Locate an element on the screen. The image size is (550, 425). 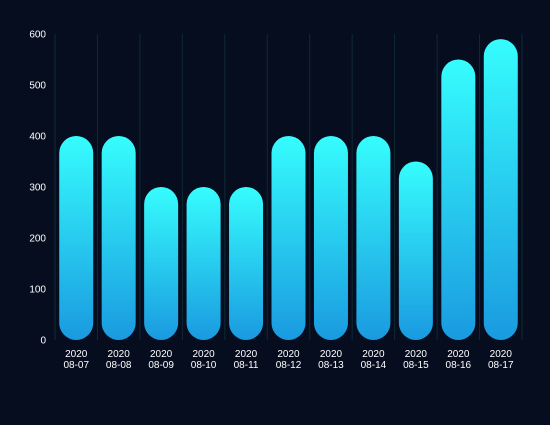
x-tick-label: 2020 08-14 is located at coordinates (374, 360).